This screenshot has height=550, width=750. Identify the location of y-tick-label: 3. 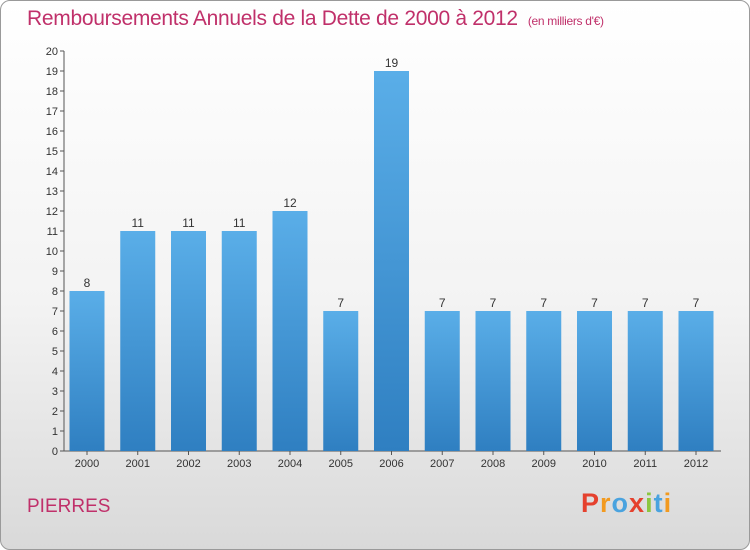
(55, 392).